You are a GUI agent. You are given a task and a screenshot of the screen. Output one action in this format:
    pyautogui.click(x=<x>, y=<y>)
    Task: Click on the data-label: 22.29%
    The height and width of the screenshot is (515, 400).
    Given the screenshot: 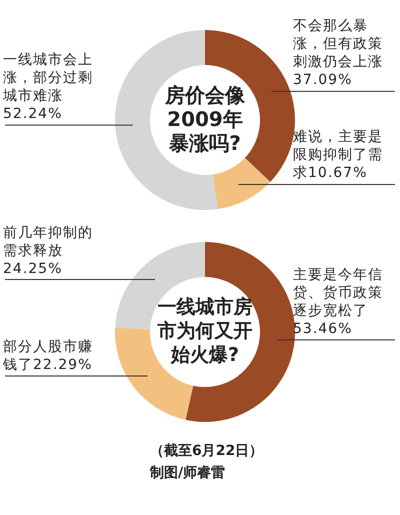 What is the action you would take?
    pyautogui.click(x=62, y=365)
    